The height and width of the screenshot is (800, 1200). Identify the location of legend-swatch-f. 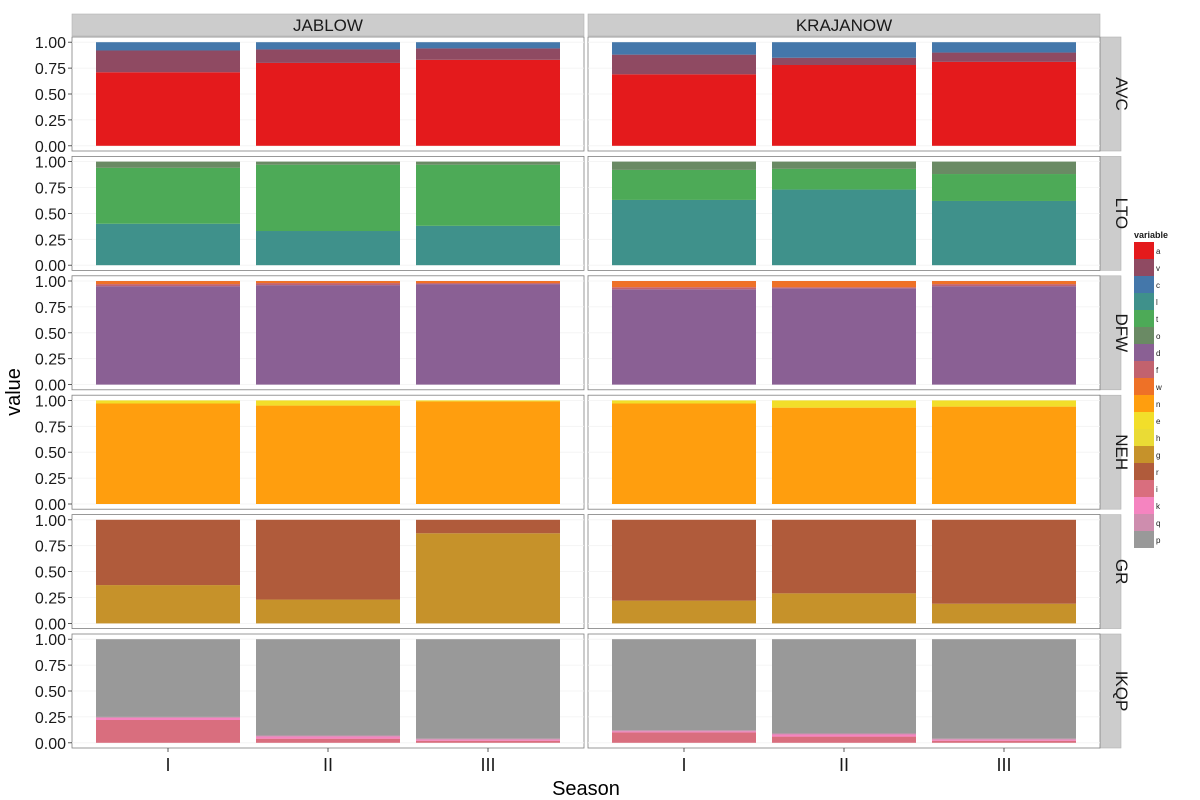
(1144, 369).